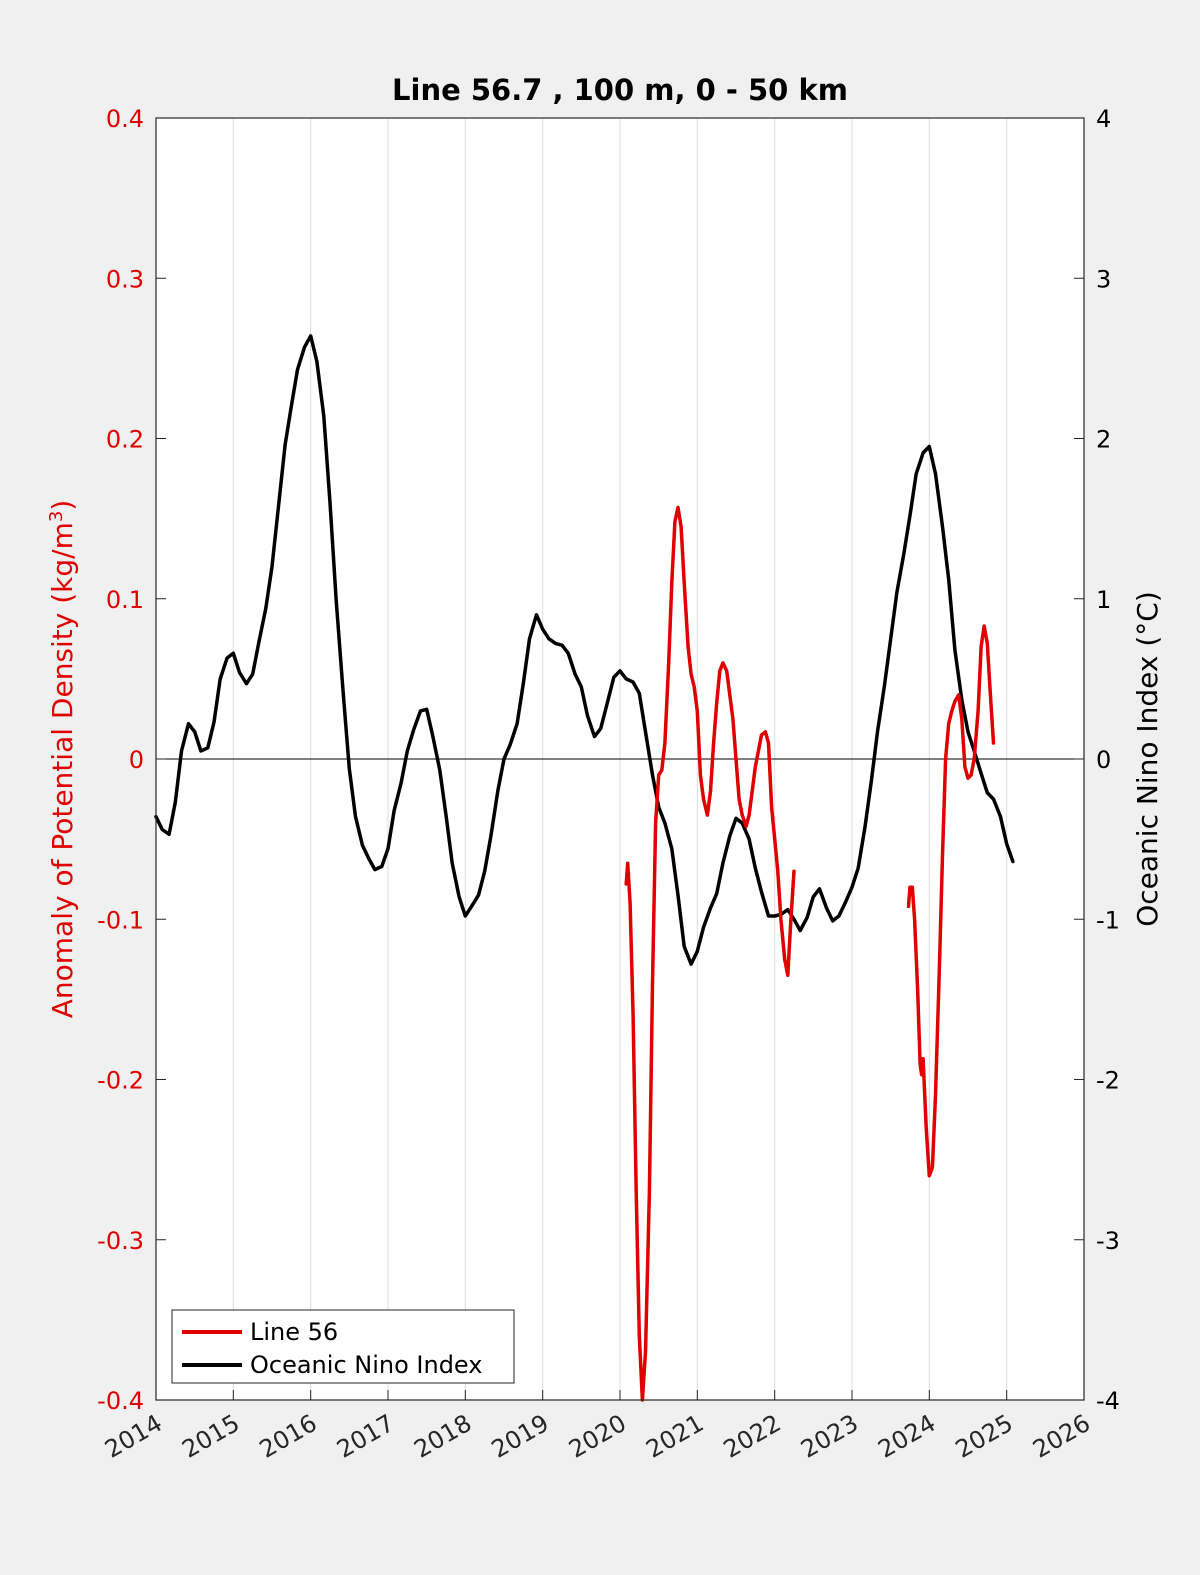  I want to click on chart-title: Line 56.7 , 100 m, 0 - 50 km, so click(620, 90).